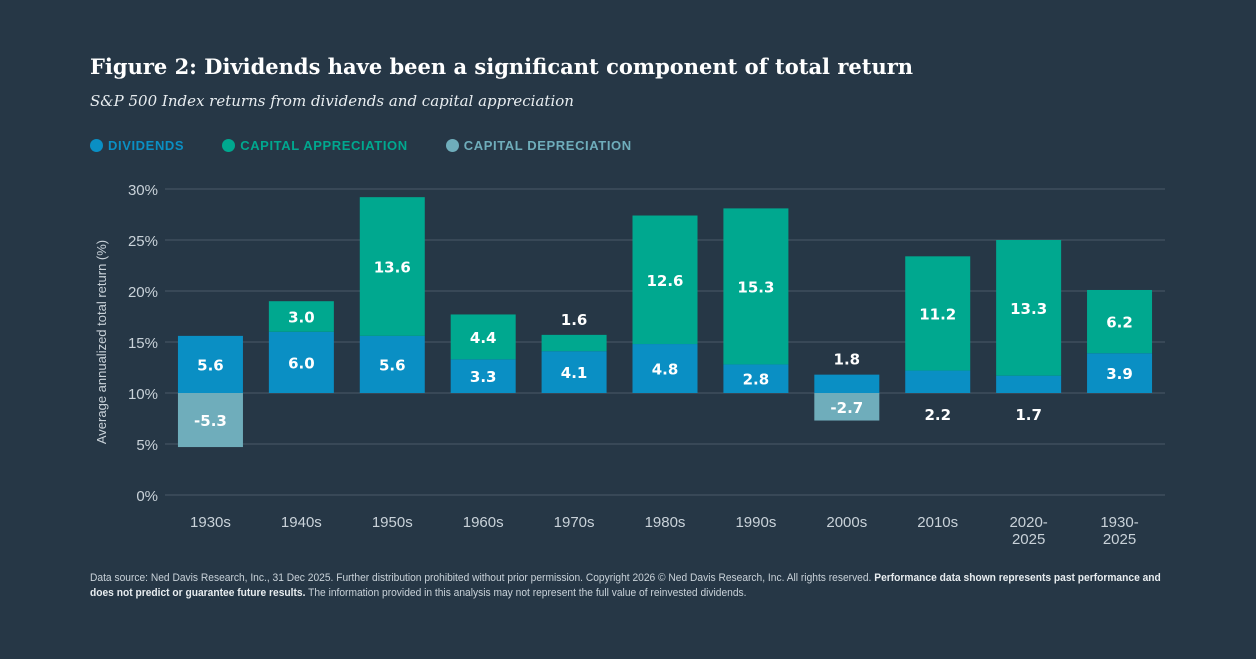  I want to click on label-capital-depreciation: -2.7, so click(846, 408).